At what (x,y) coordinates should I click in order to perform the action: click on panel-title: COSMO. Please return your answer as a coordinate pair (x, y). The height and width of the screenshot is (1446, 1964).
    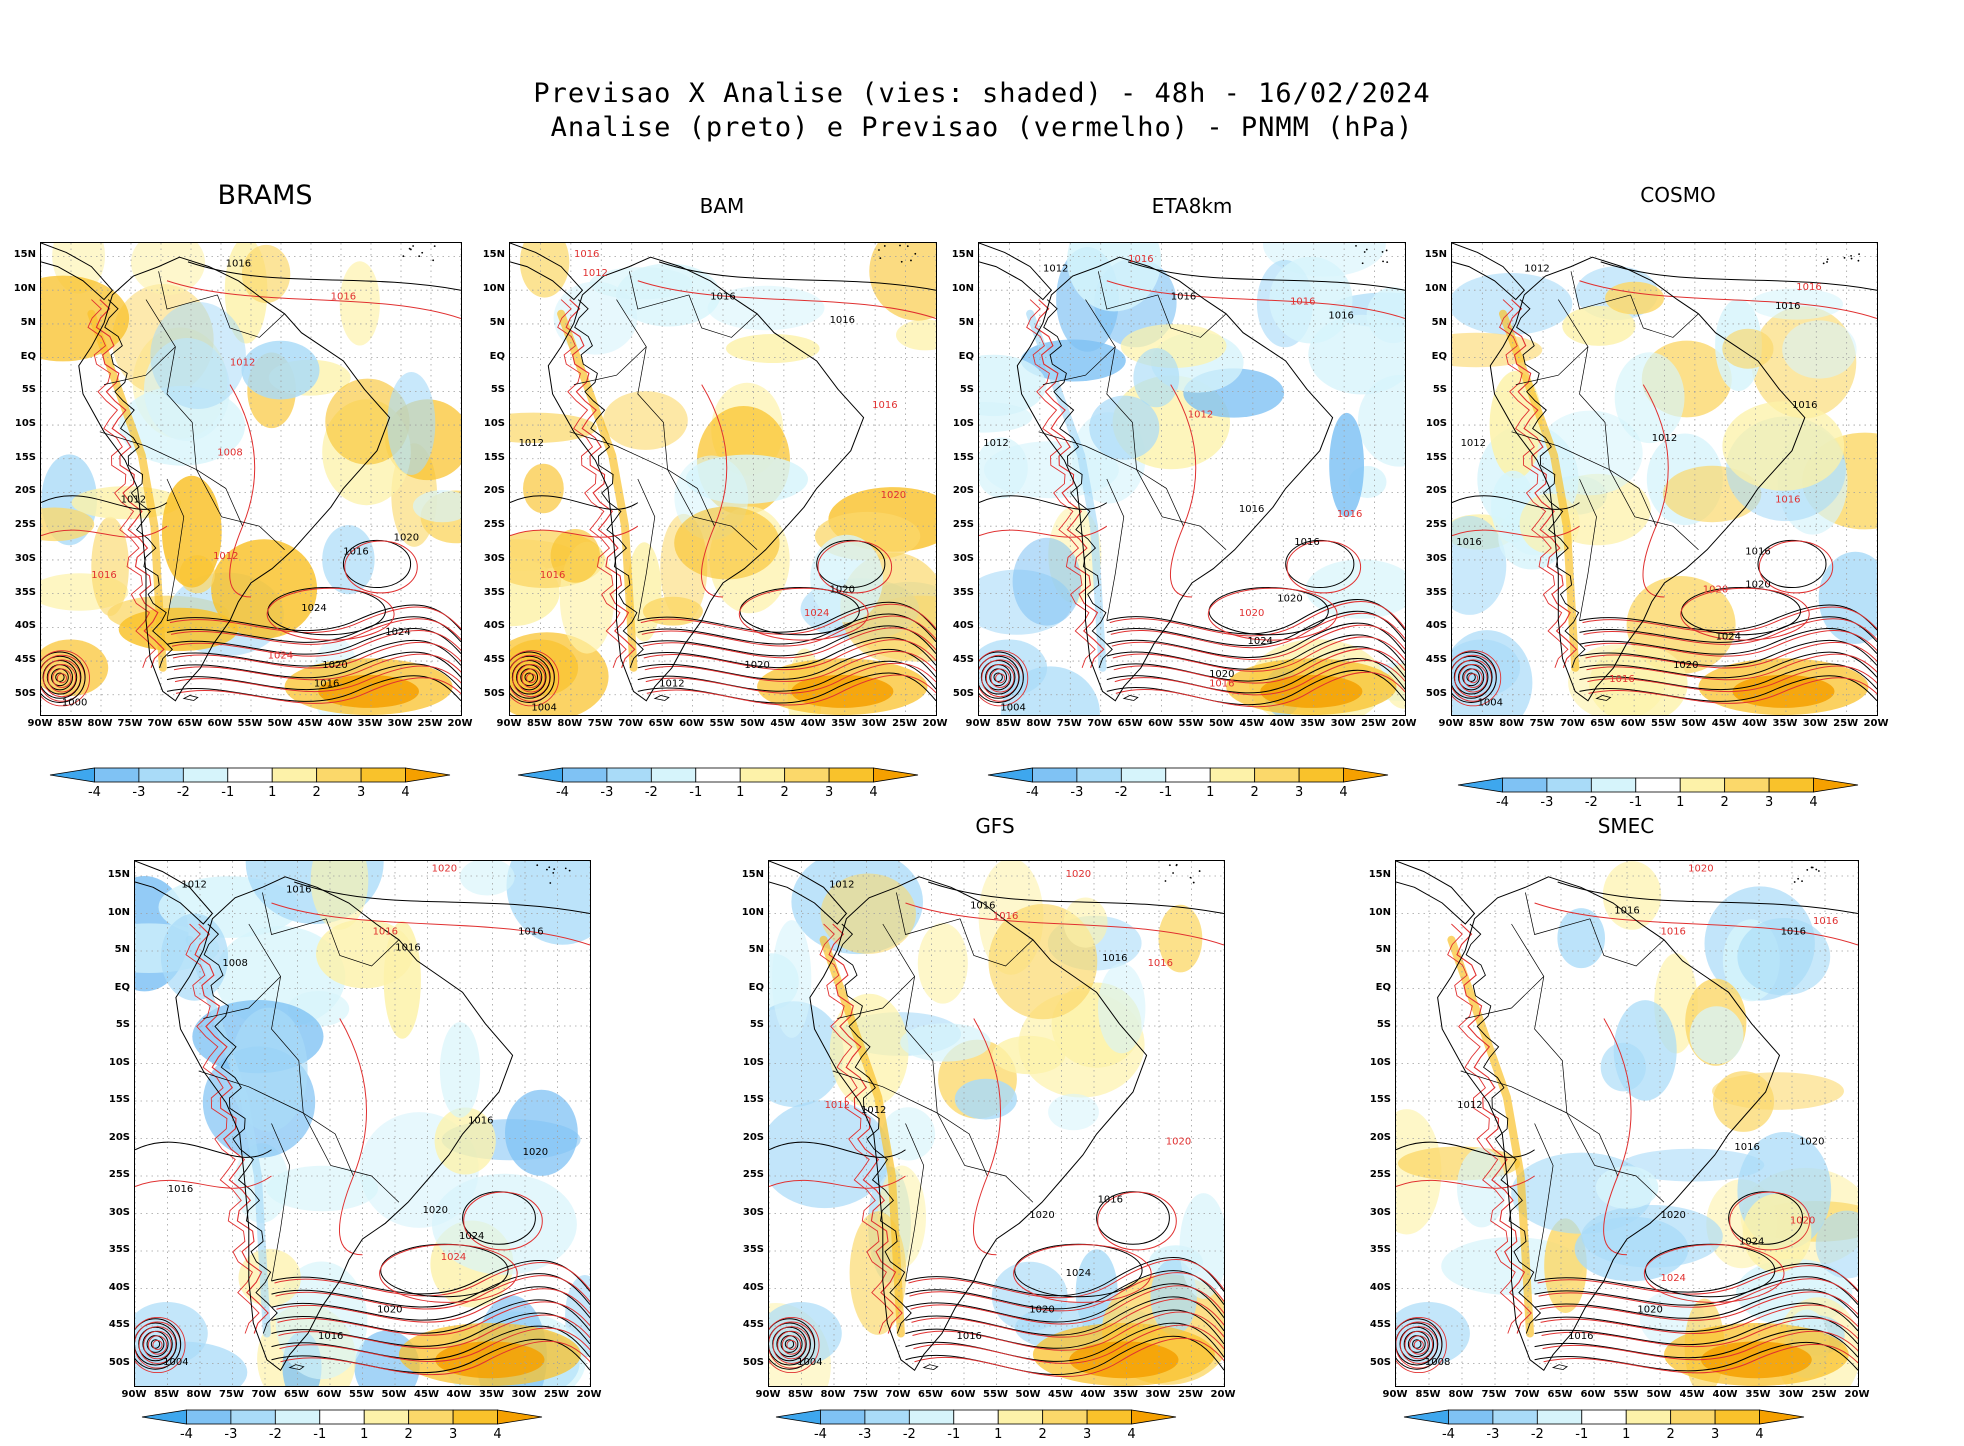
    Looking at the image, I should click on (1678, 195).